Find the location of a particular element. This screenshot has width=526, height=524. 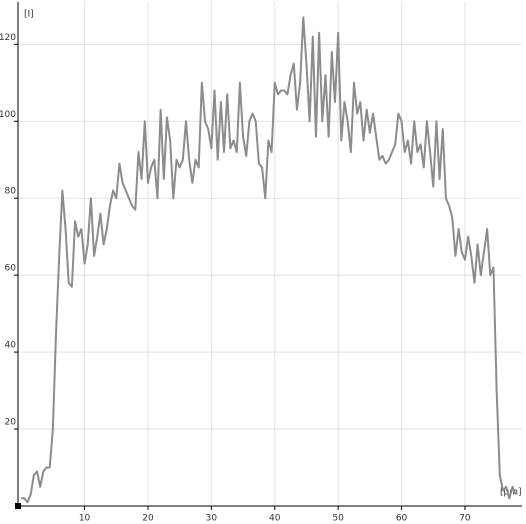

x-tick-label: 70 is located at coordinates (465, 519).